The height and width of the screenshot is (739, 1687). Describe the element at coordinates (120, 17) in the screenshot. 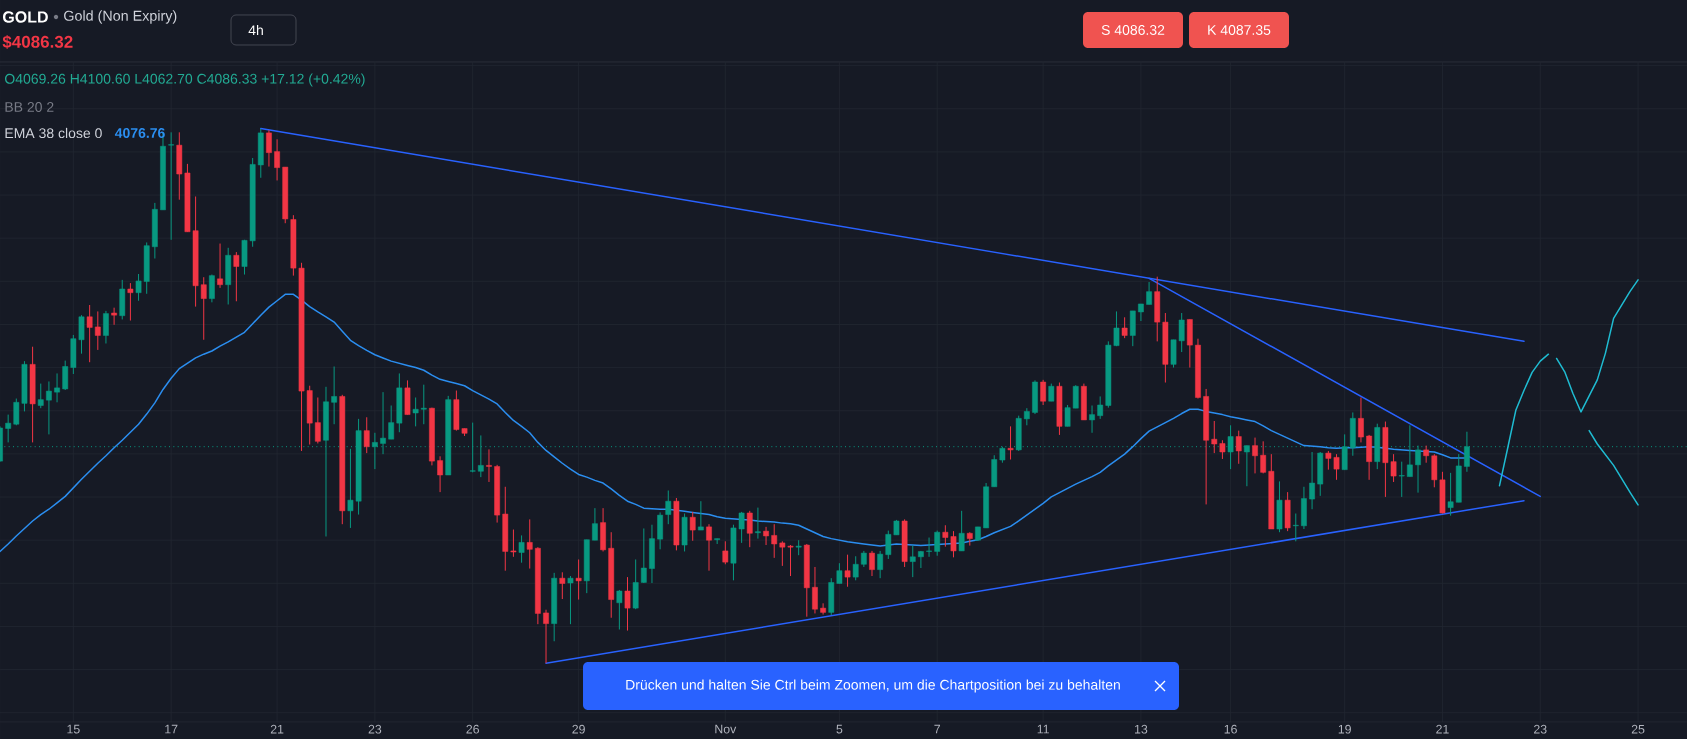

I see `chart-subtitle: Gold (Non Expiry)` at that location.